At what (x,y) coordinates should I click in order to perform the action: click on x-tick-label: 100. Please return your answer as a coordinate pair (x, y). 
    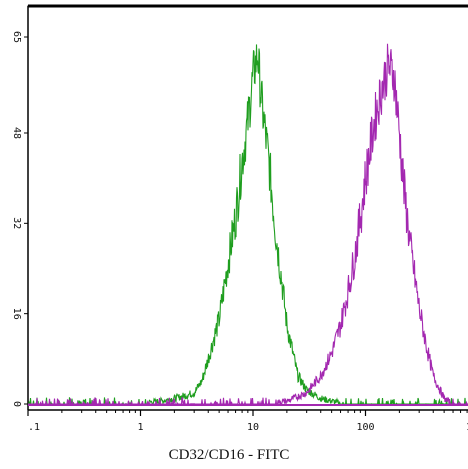
    Looking at the image, I should click on (365, 427).